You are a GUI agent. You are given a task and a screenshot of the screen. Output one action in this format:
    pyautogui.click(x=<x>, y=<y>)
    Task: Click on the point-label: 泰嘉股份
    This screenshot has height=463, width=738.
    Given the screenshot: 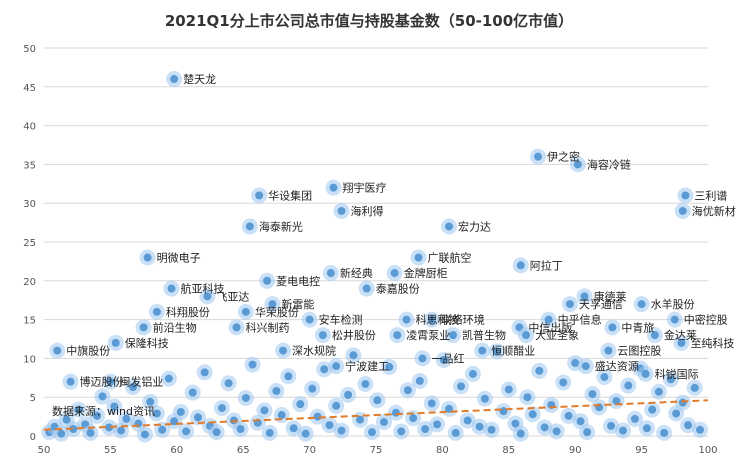 What is the action you would take?
    pyautogui.click(x=398, y=289)
    